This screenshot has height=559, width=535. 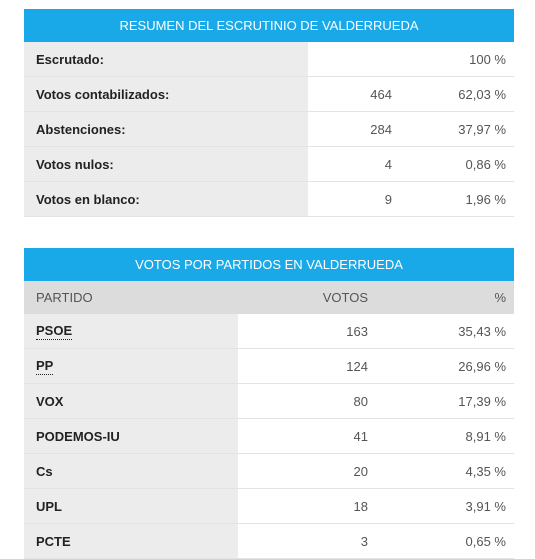 What do you see at coordinates (358, 59) in the screenshot?
I see `summary-count` at bounding box center [358, 59].